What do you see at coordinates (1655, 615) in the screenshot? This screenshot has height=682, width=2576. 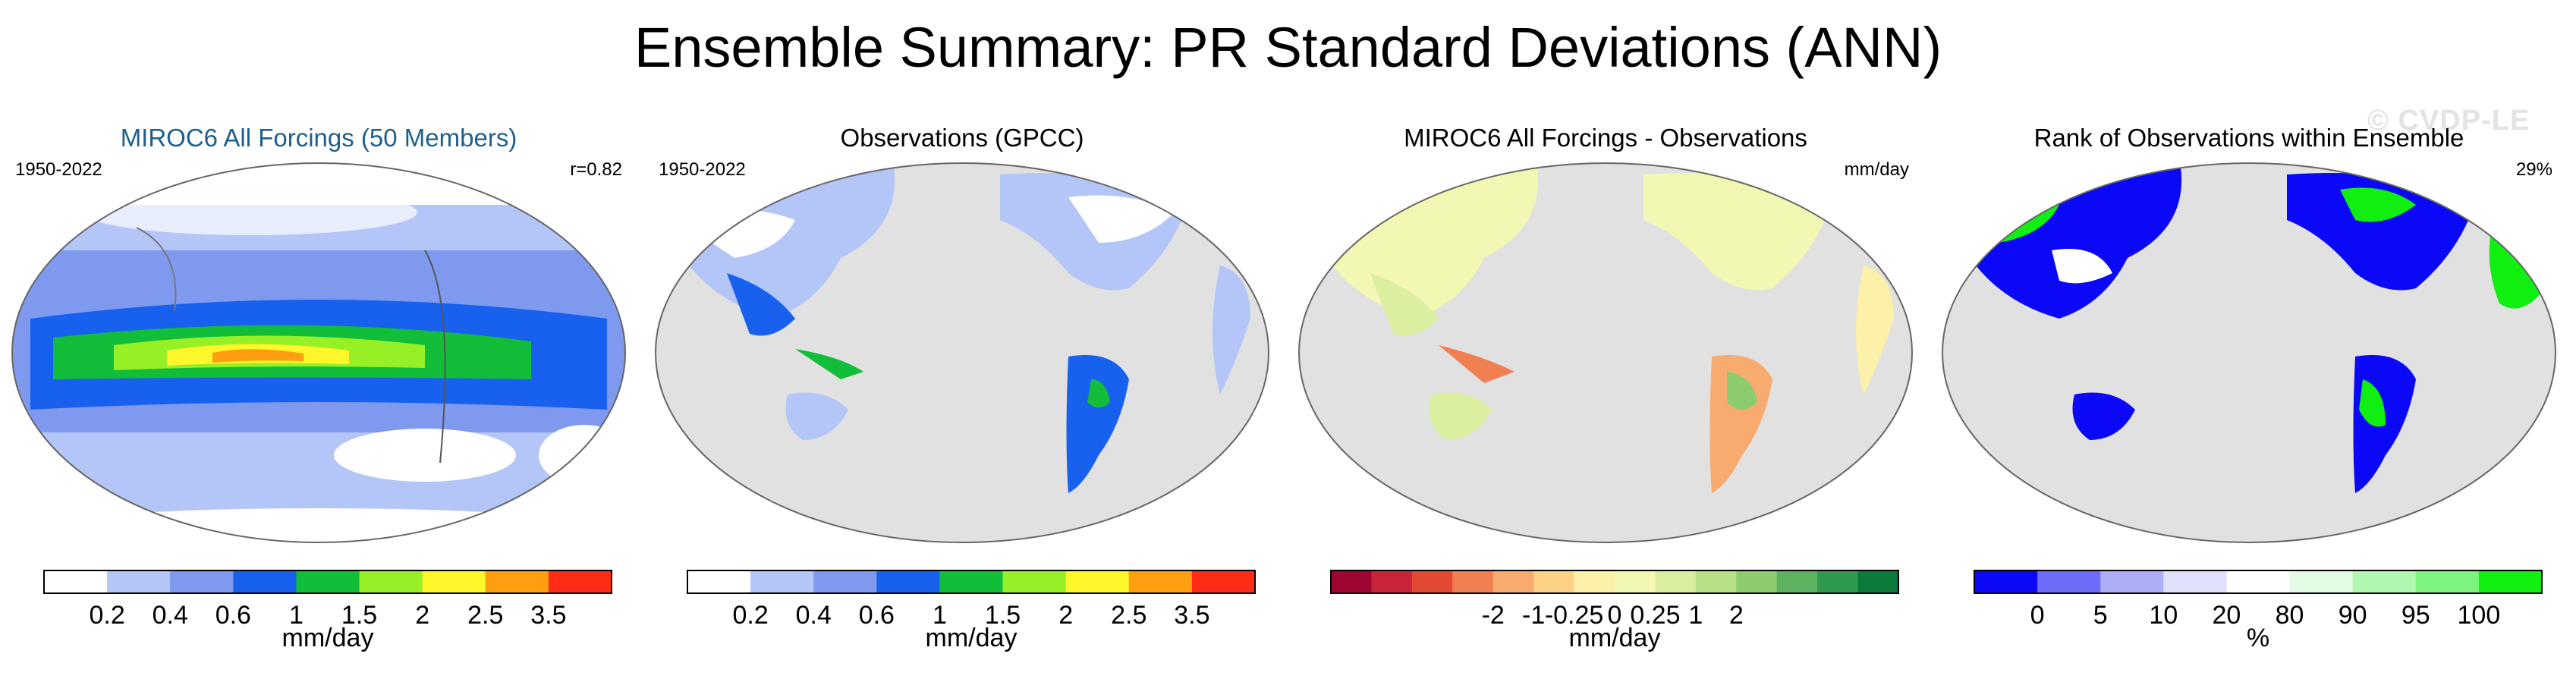 I see `colorbar-tick-label: 0.25` at bounding box center [1655, 615].